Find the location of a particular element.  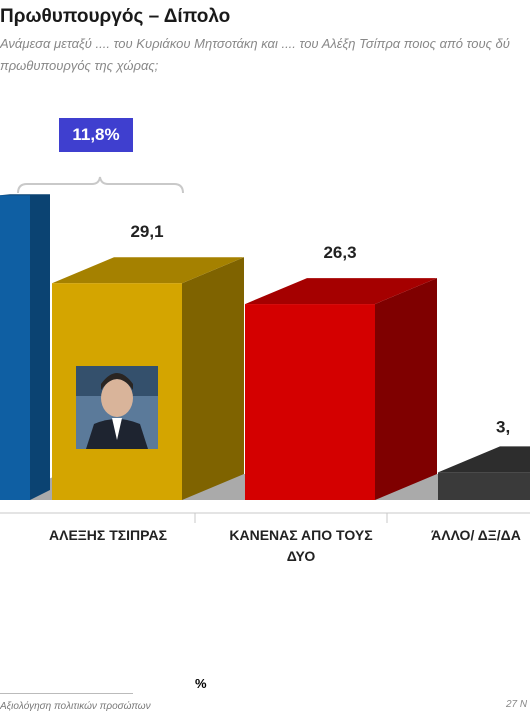

difference-brace is located at coordinates (100, 185).